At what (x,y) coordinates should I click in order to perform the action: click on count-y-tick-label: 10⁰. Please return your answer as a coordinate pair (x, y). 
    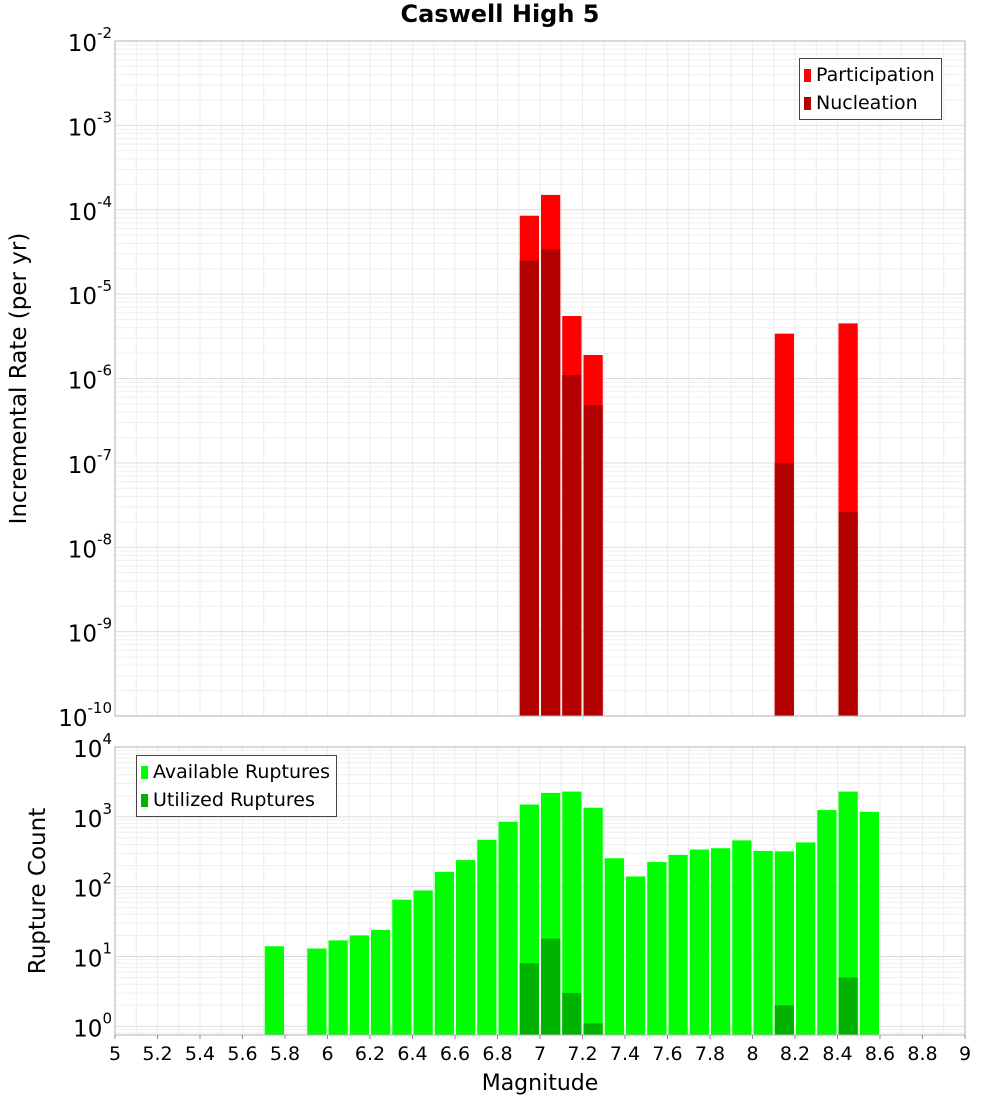
    Looking at the image, I should click on (92, 1025).